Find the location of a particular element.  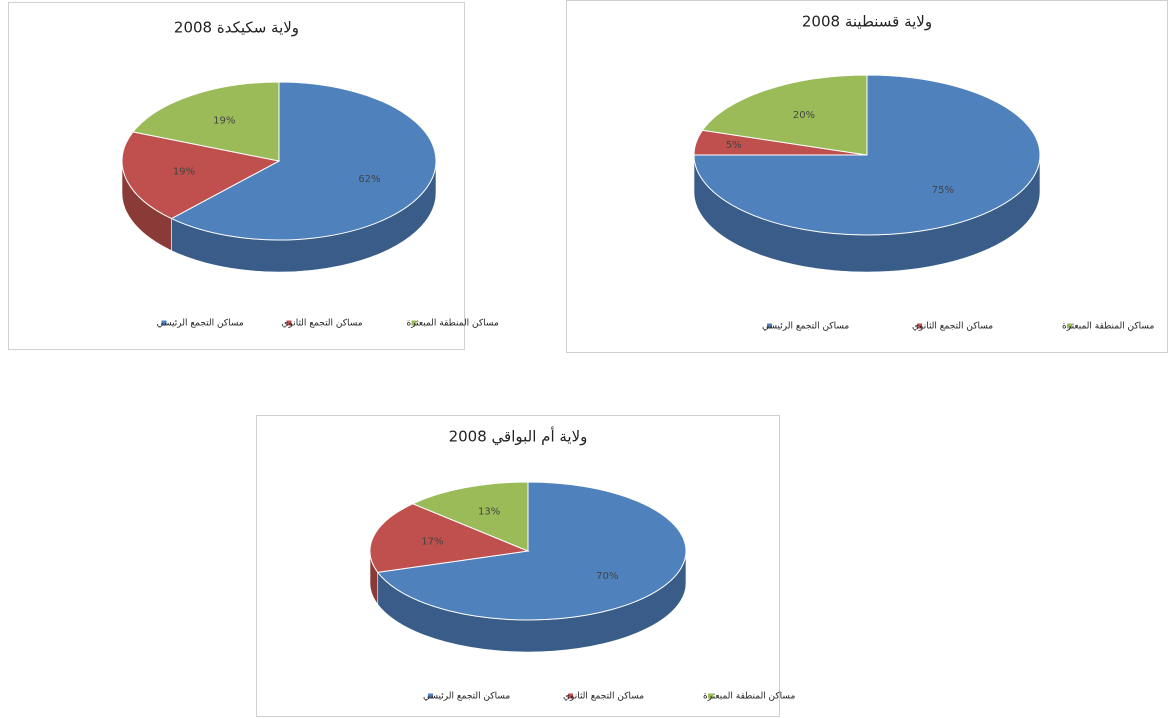

data-label: 5% is located at coordinates (734, 145).